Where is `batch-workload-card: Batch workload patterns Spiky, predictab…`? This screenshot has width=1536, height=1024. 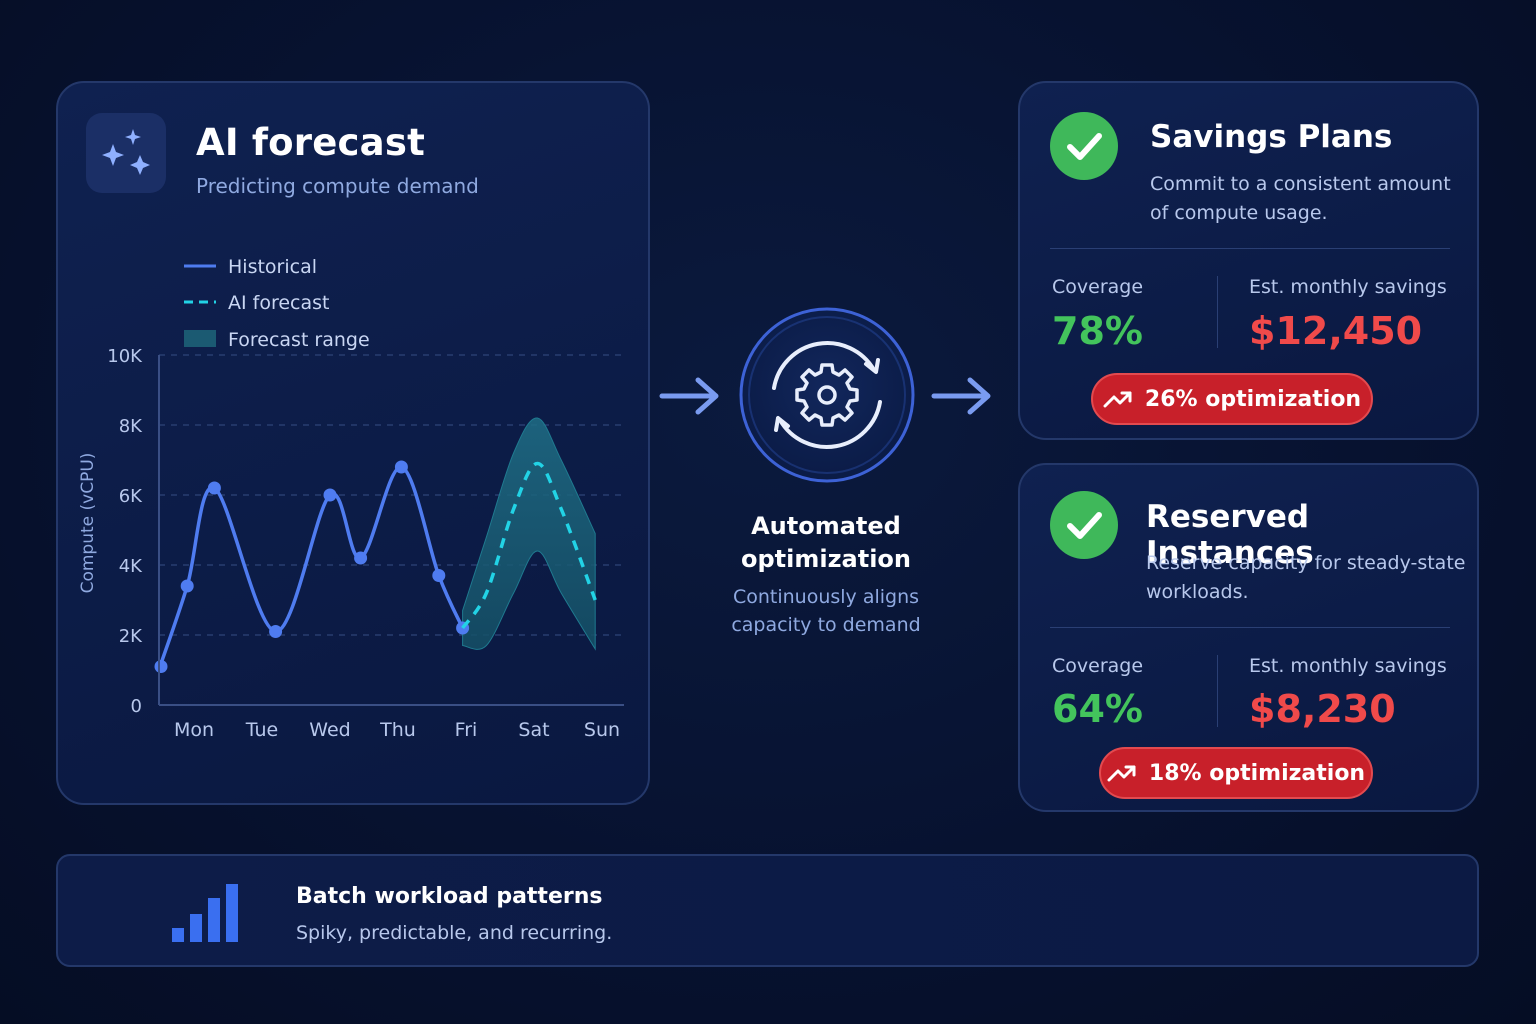
batch-workload-card: Batch workload patterns Spiky, predictab… is located at coordinates (767, 910).